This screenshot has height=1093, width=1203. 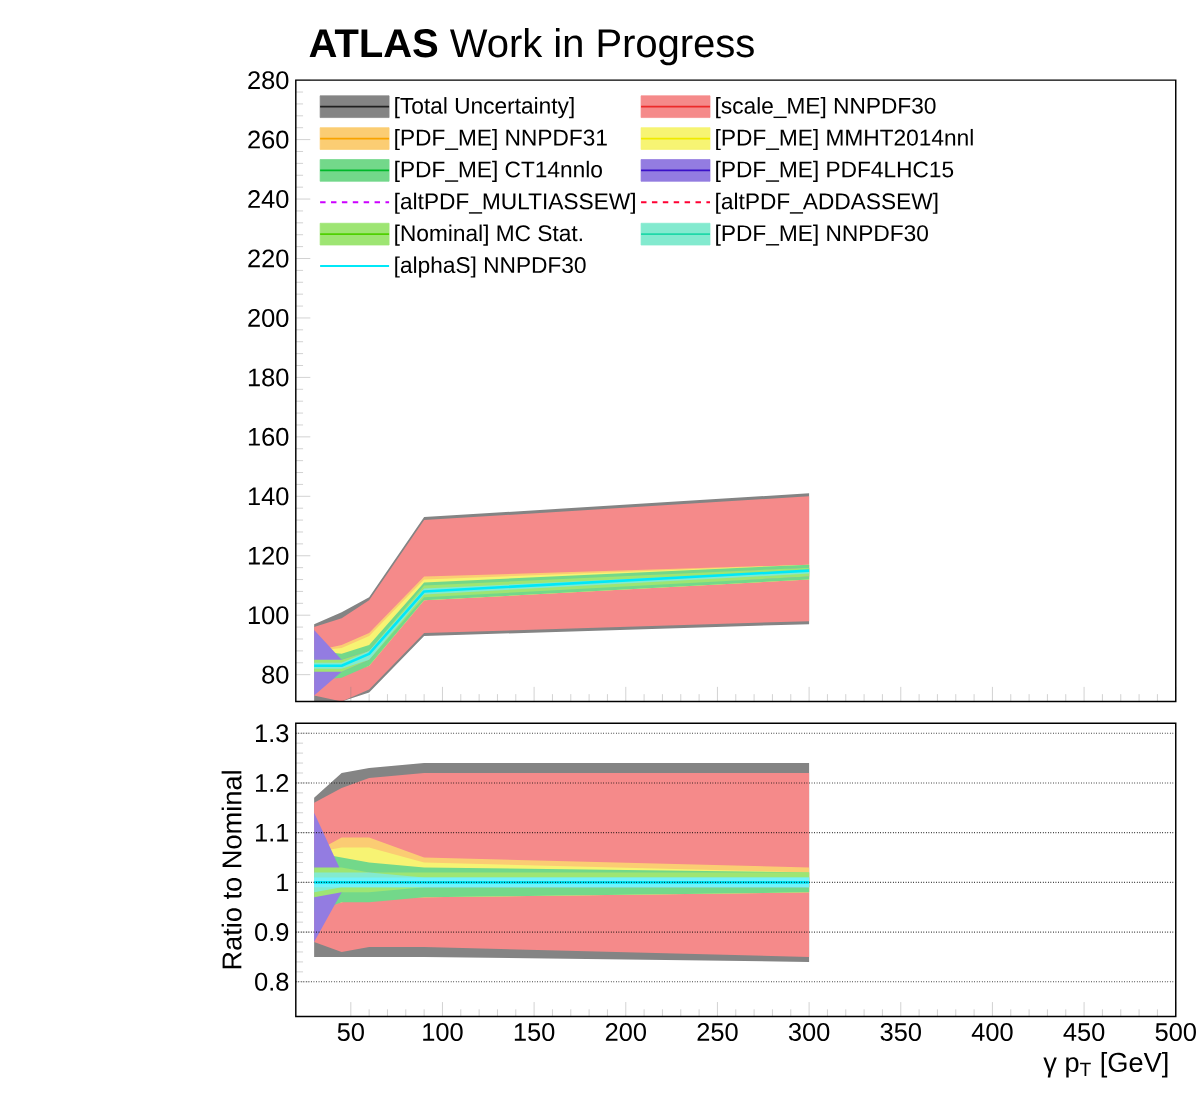 What do you see at coordinates (900, 1031) in the screenshot?
I see `x-tick-label: 350` at bounding box center [900, 1031].